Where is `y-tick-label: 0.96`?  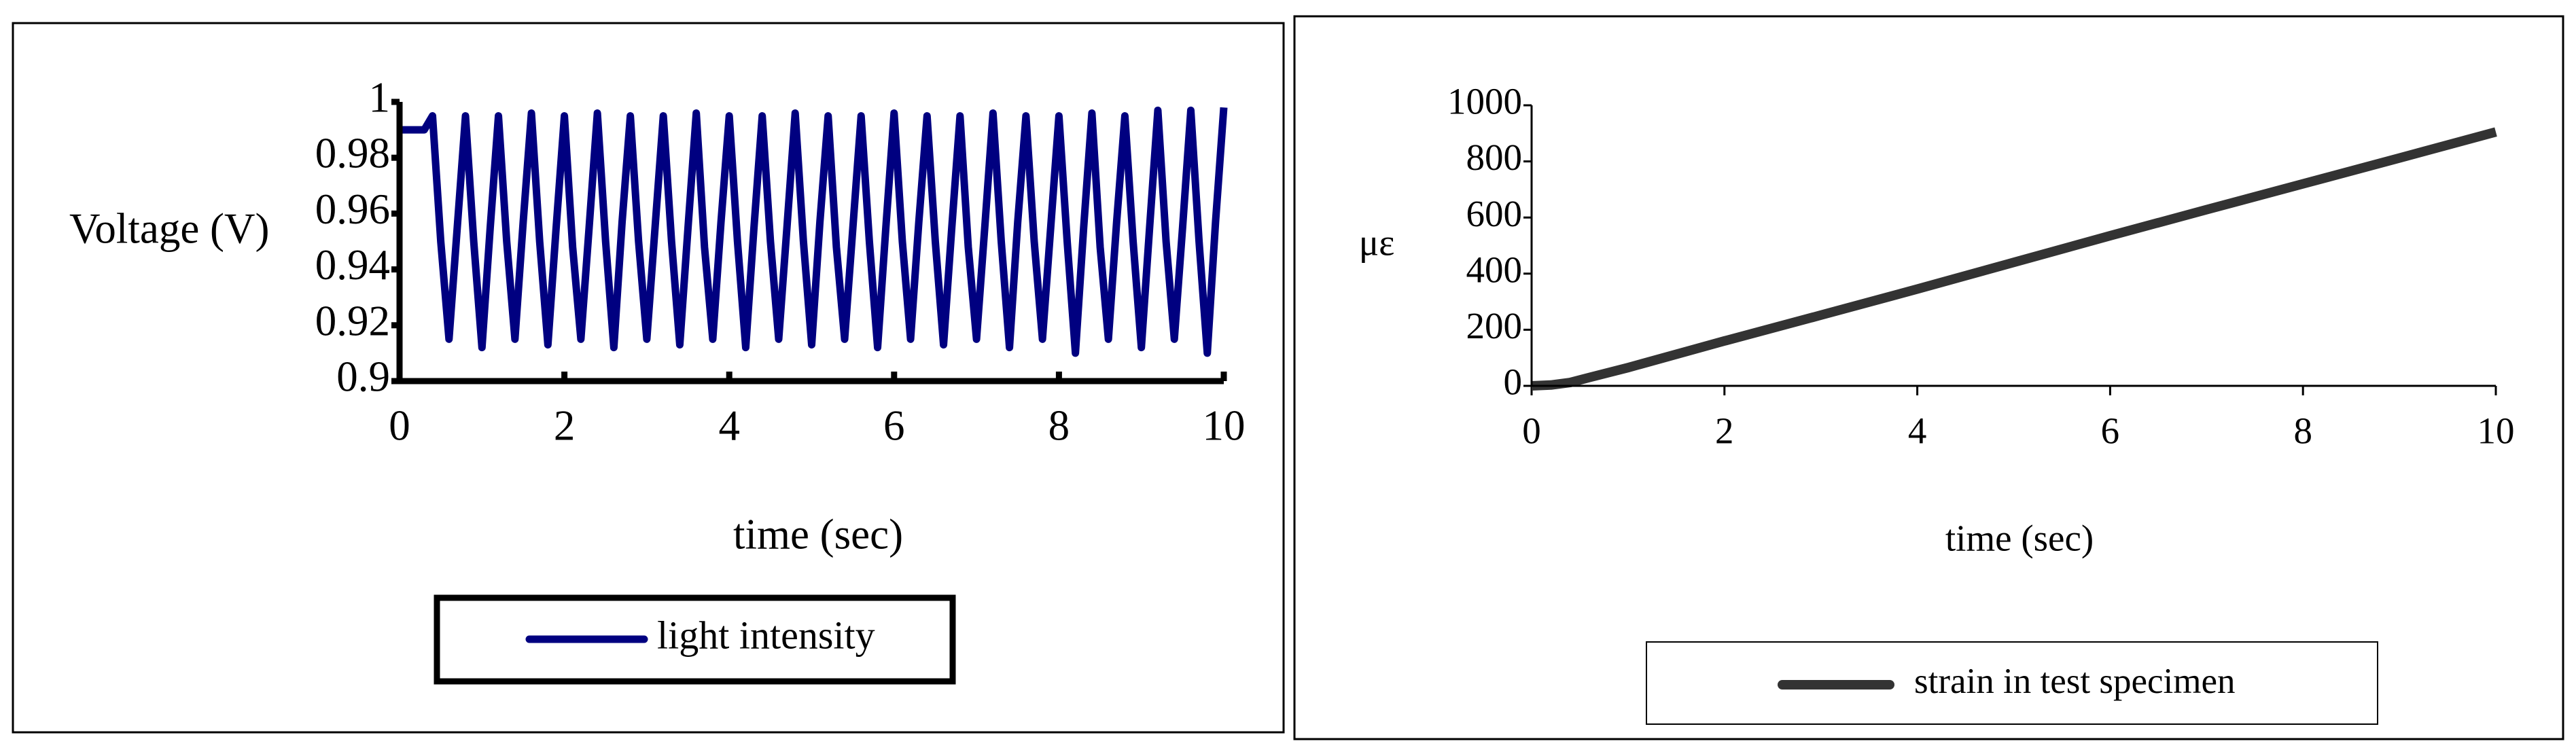 y-tick-label: 0.96 is located at coordinates (352, 209).